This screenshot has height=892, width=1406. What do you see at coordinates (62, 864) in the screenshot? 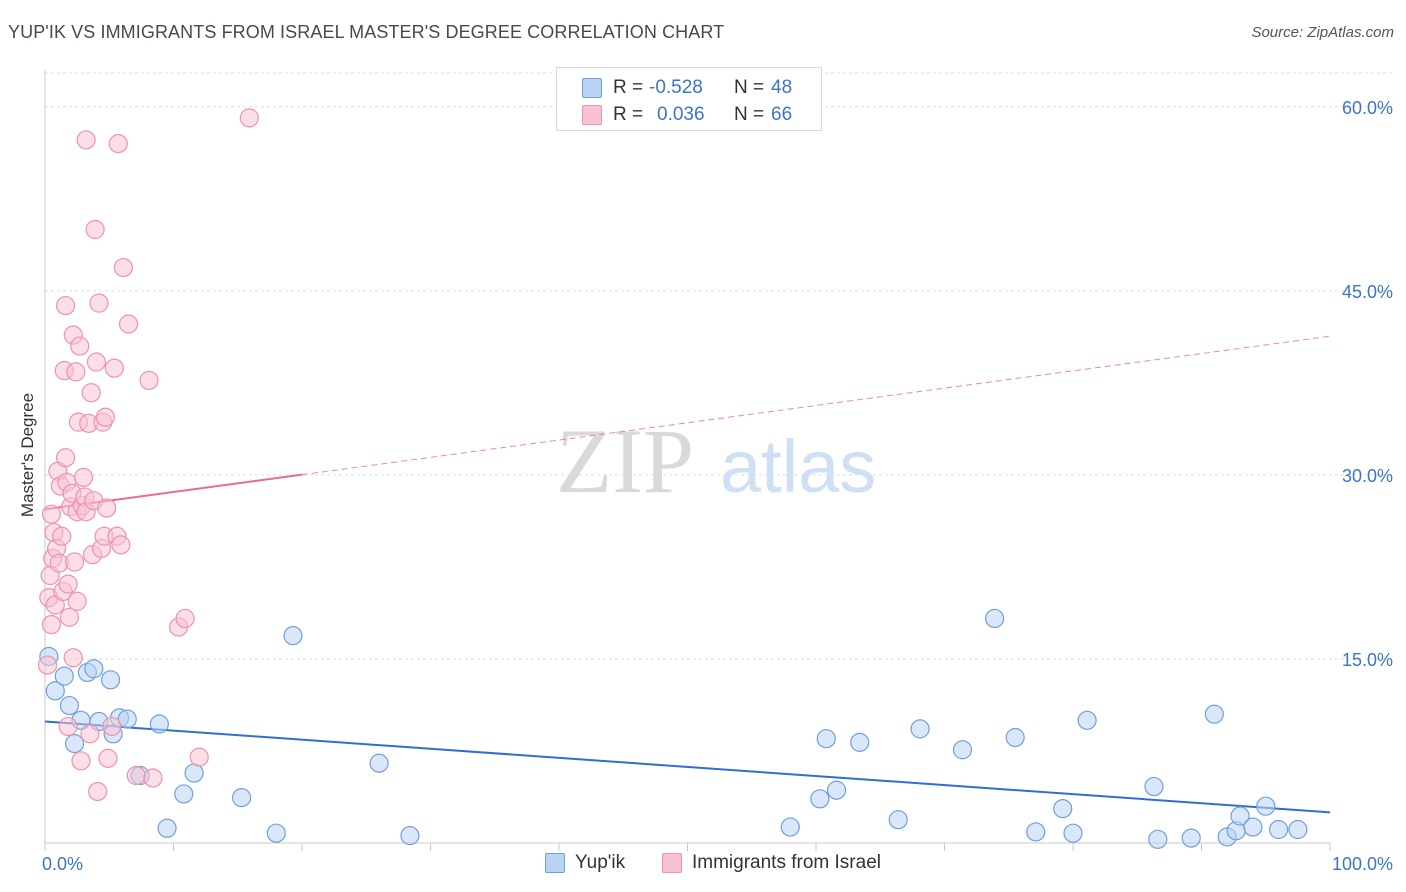
I see `x-tick-label: 0.0%` at bounding box center [62, 864].